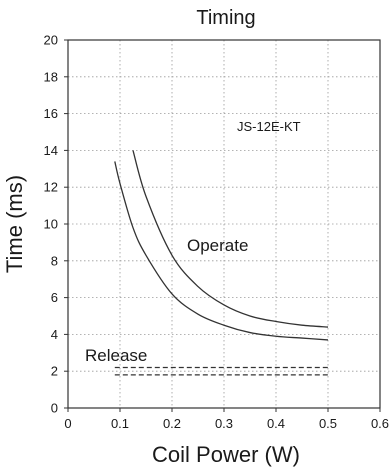  Describe the element at coordinates (54, 371) in the screenshot. I see `y-tick-label: 2` at that location.